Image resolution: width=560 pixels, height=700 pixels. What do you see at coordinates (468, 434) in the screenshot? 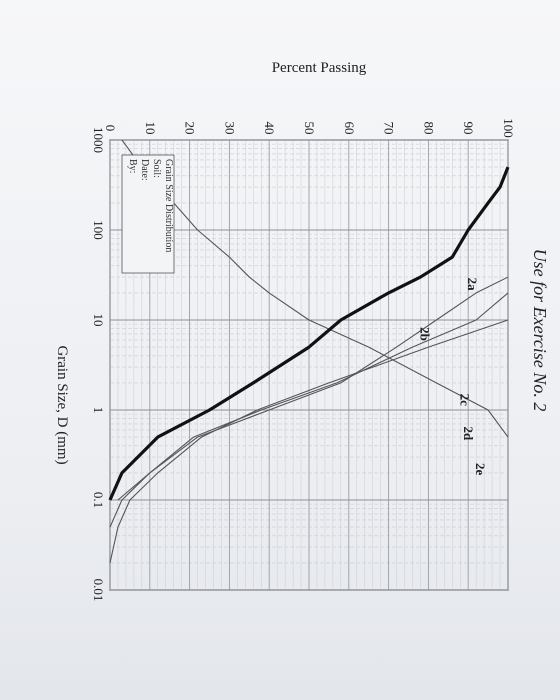
I see `curve-label-2d: 2d` at bounding box center [468, 434].